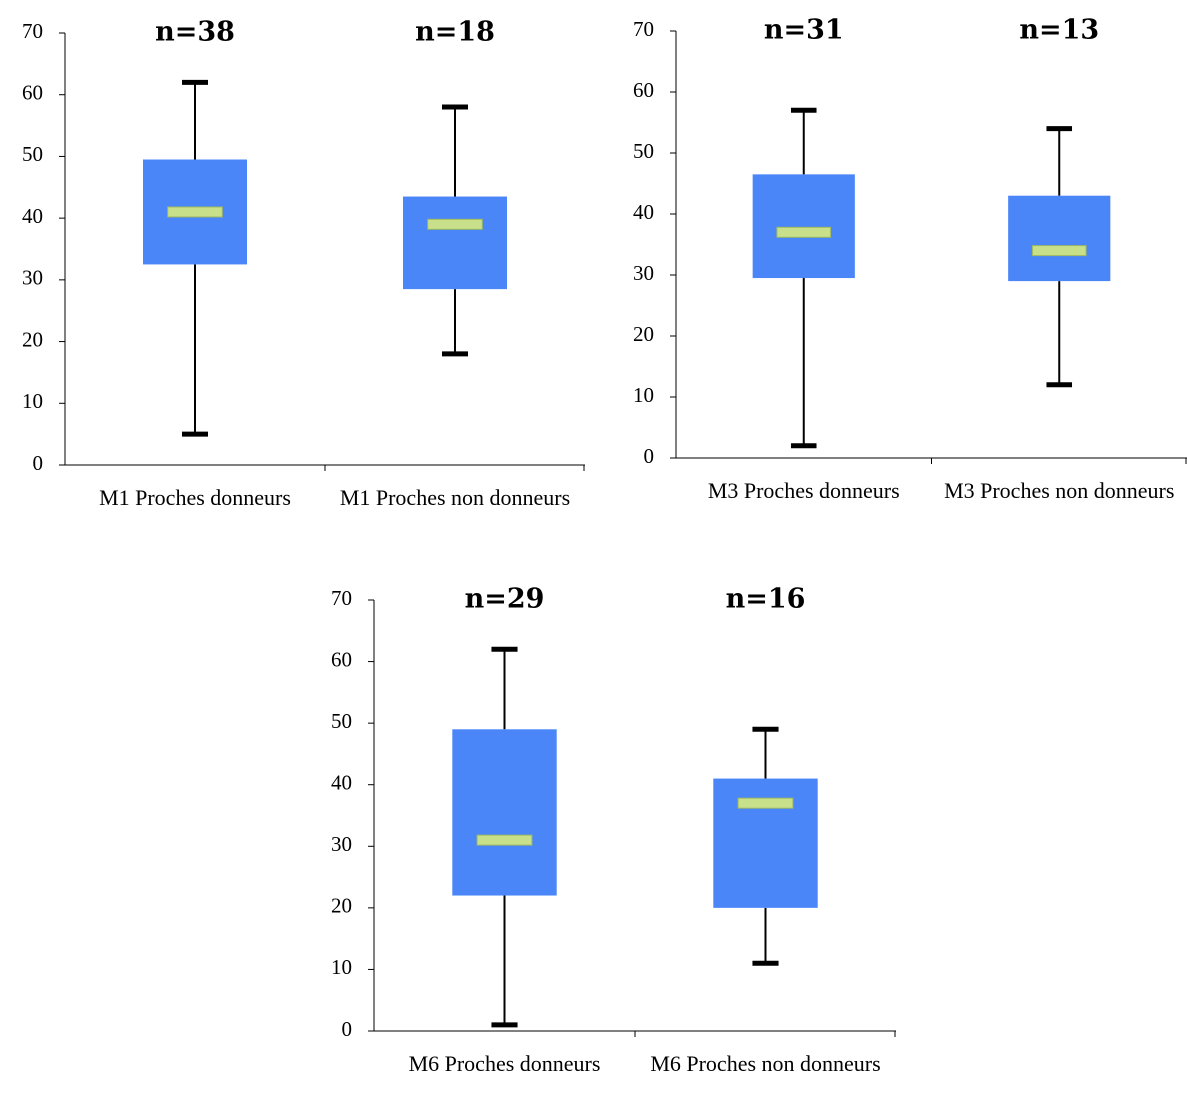 Image resolution: width=1187 pixels, height=1107 pixels. What do you see at coordinates (1059, 490) in the screenshot?
I see `x-tick-label: M3 Proches non donneurs` at bounding box center [1059, 490].